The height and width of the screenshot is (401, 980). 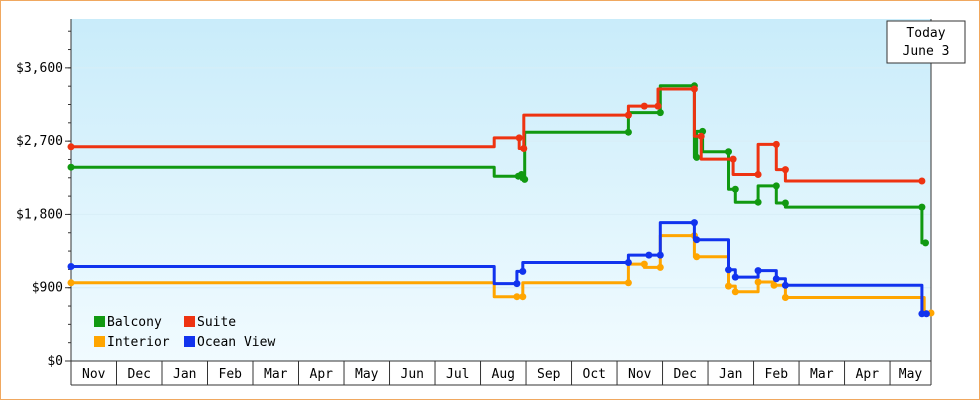 What do you see at coordinates (39, 141) in the screenshot?
I see `y-tick-label: $2,700` at bounding box center [39, 141].